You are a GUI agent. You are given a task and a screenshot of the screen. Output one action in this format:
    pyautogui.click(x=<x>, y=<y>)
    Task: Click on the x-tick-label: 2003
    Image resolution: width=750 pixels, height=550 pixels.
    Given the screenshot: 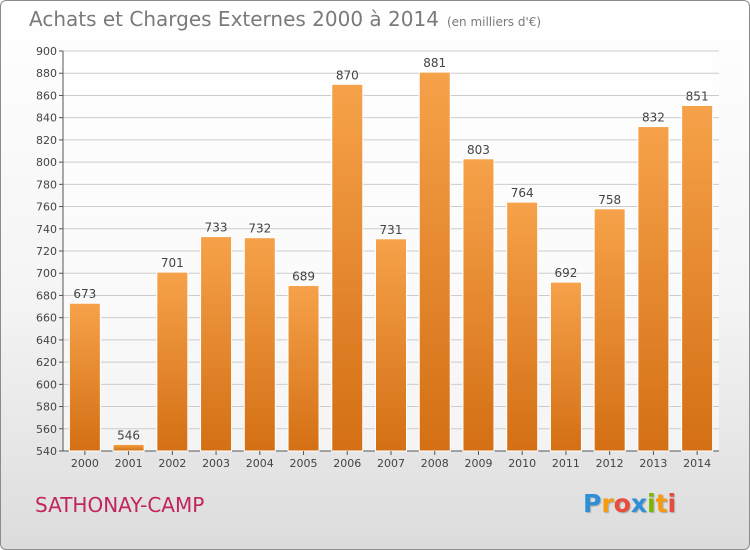 What is the action you would take?
    pyautogui.click(x=216, y=463)
    